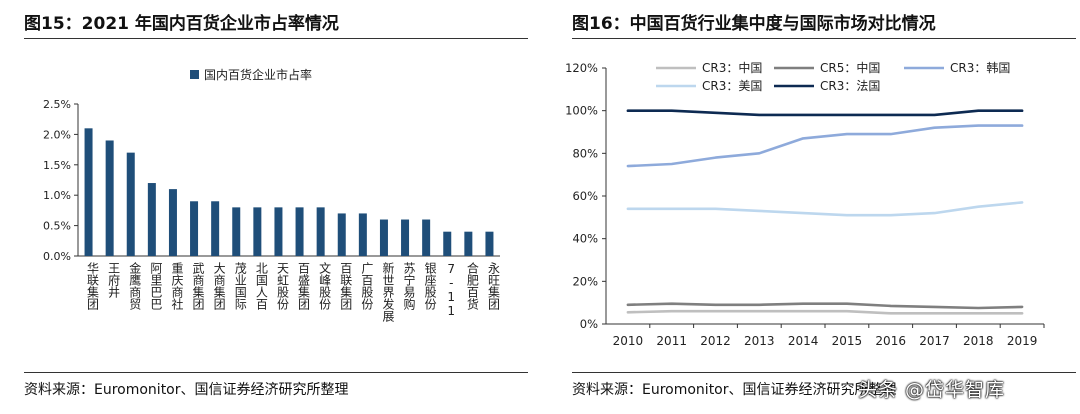  What do you see at coordinates (493, 286) in the screenshot?
I see `bar-category-label: 永旺集团` at bounding box center [493, 286].